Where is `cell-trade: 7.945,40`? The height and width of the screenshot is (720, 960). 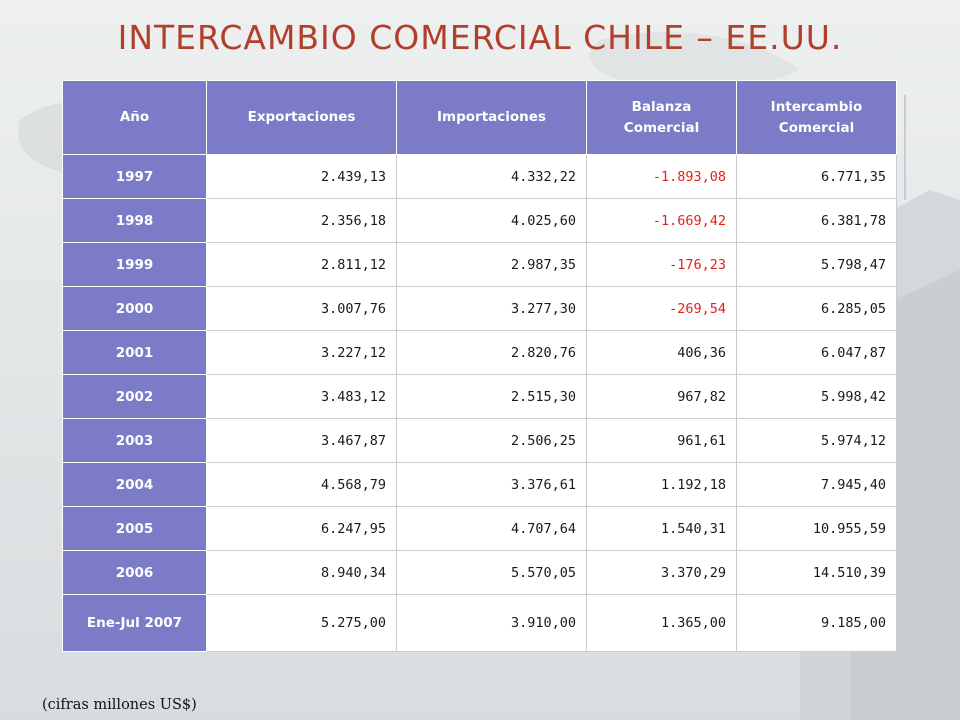
cell-trade: 7.945,40 is located at coordinates (816, 484).